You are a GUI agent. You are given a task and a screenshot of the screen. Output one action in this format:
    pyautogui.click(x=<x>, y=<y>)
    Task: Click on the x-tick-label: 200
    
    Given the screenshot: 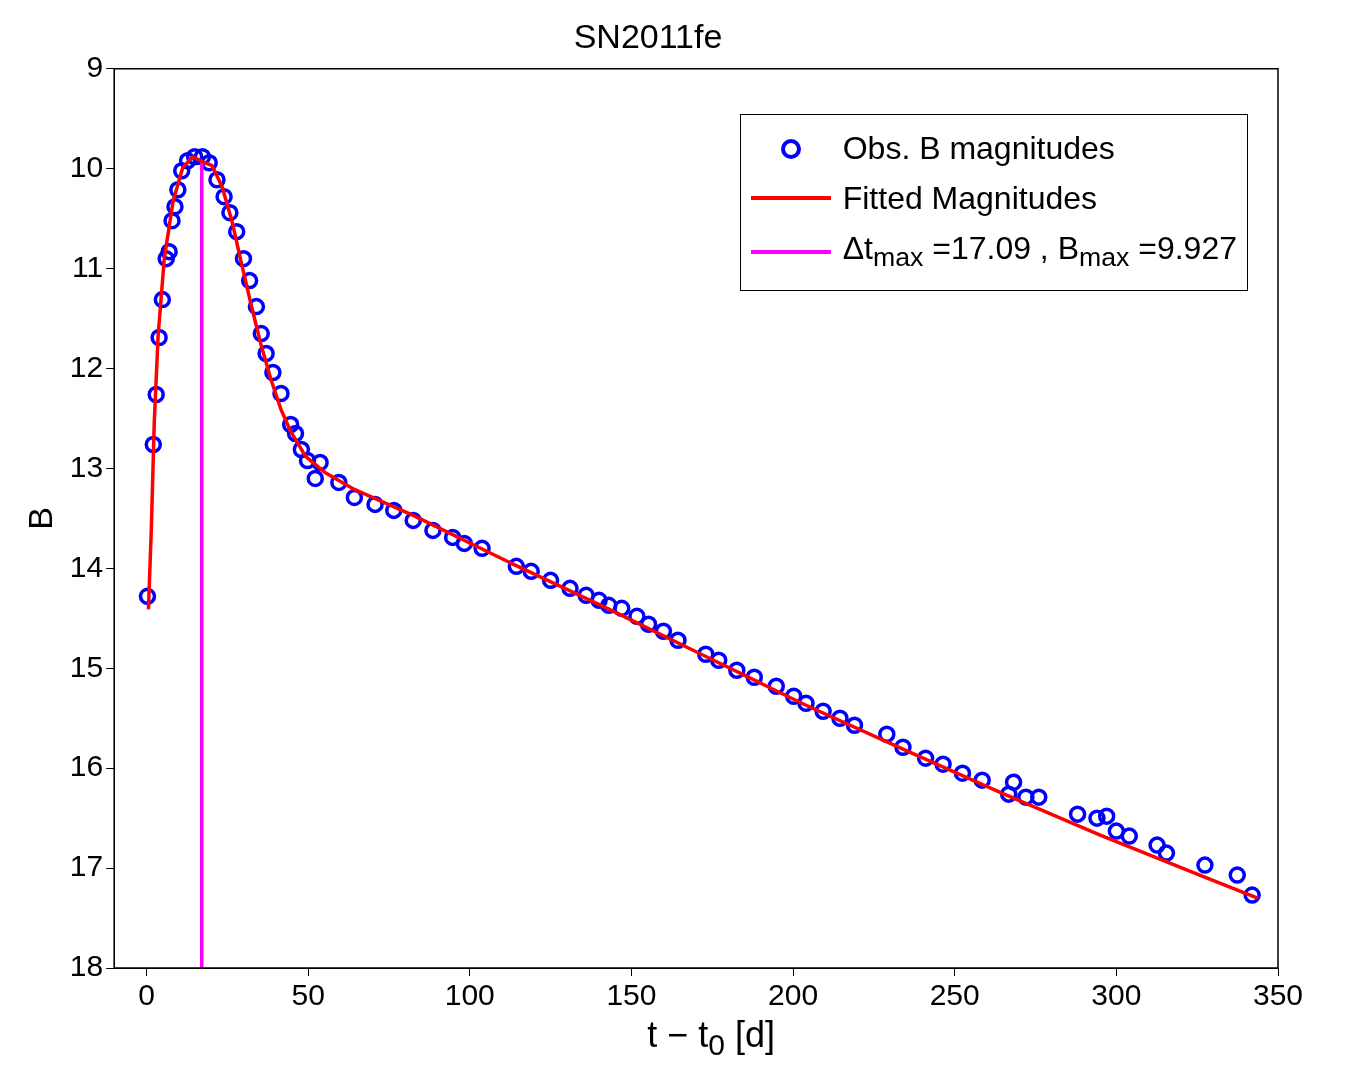 What is the action you would take?
    pyautogui.click(x=793, y=995)
    